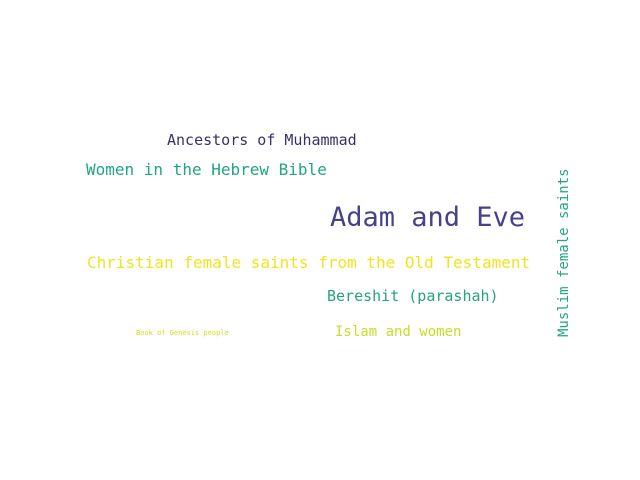 This screenshot has width=640, height=480. I want to click on word-muslim-female-saints: Muslim female saints, so click(564, 252).